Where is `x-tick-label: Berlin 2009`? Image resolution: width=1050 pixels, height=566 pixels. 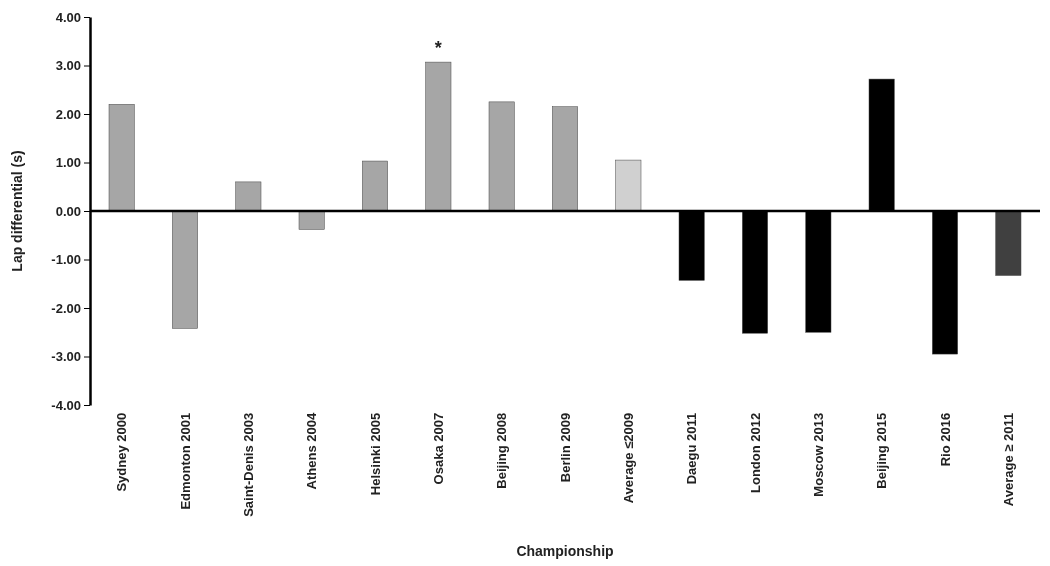
x-tick-label: Berlin 2009 is located at coordinates (565, 447).